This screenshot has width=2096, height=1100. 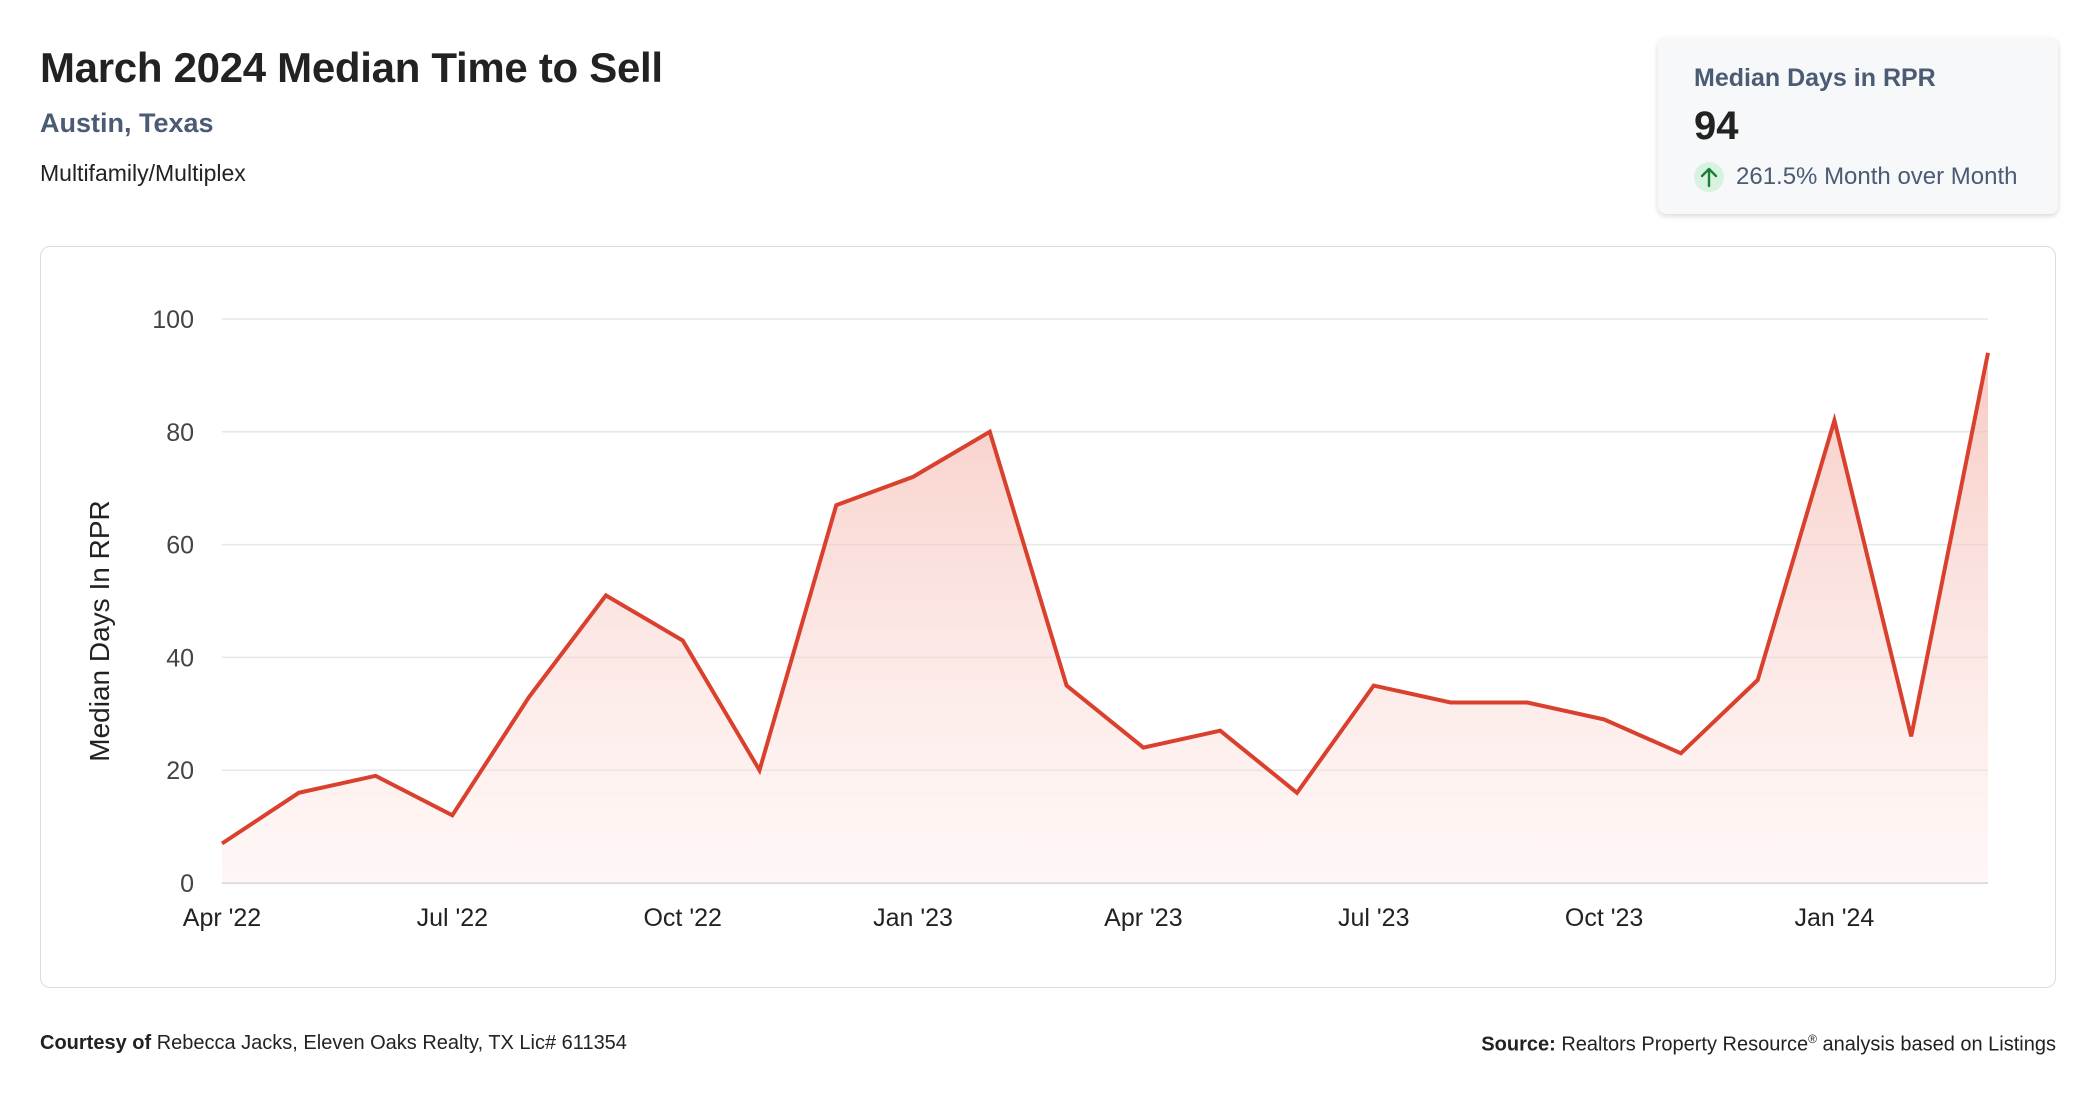 I want to click on y-tick-label: 0, so click(x=187, y=884).